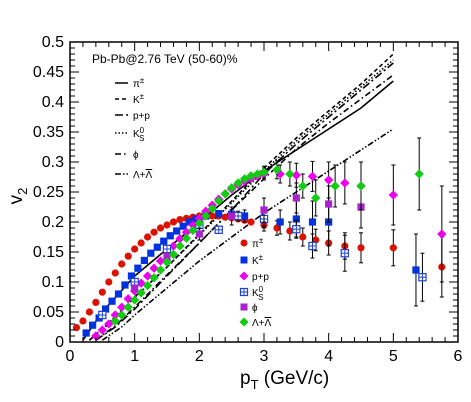  What do you see at coordinates (53, 282) in the screenshot?
I see `y-tick-label: 0.1` at bounding box center [53, 282].